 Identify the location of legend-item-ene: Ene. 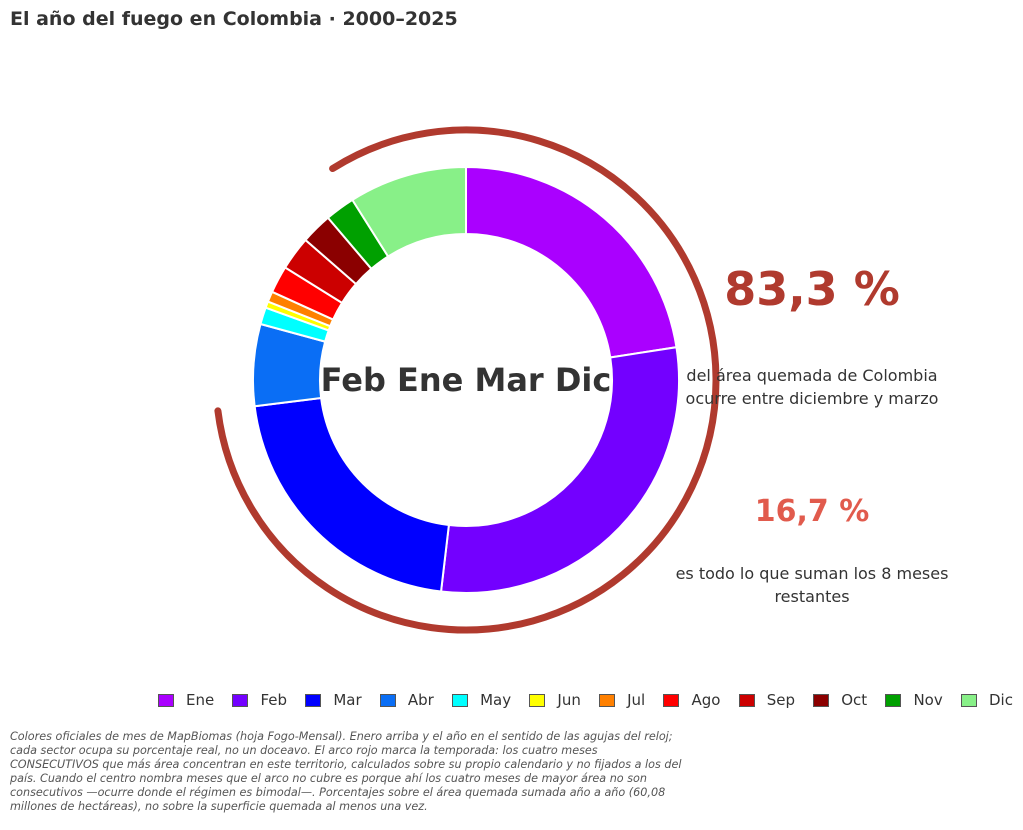
(186, 700).